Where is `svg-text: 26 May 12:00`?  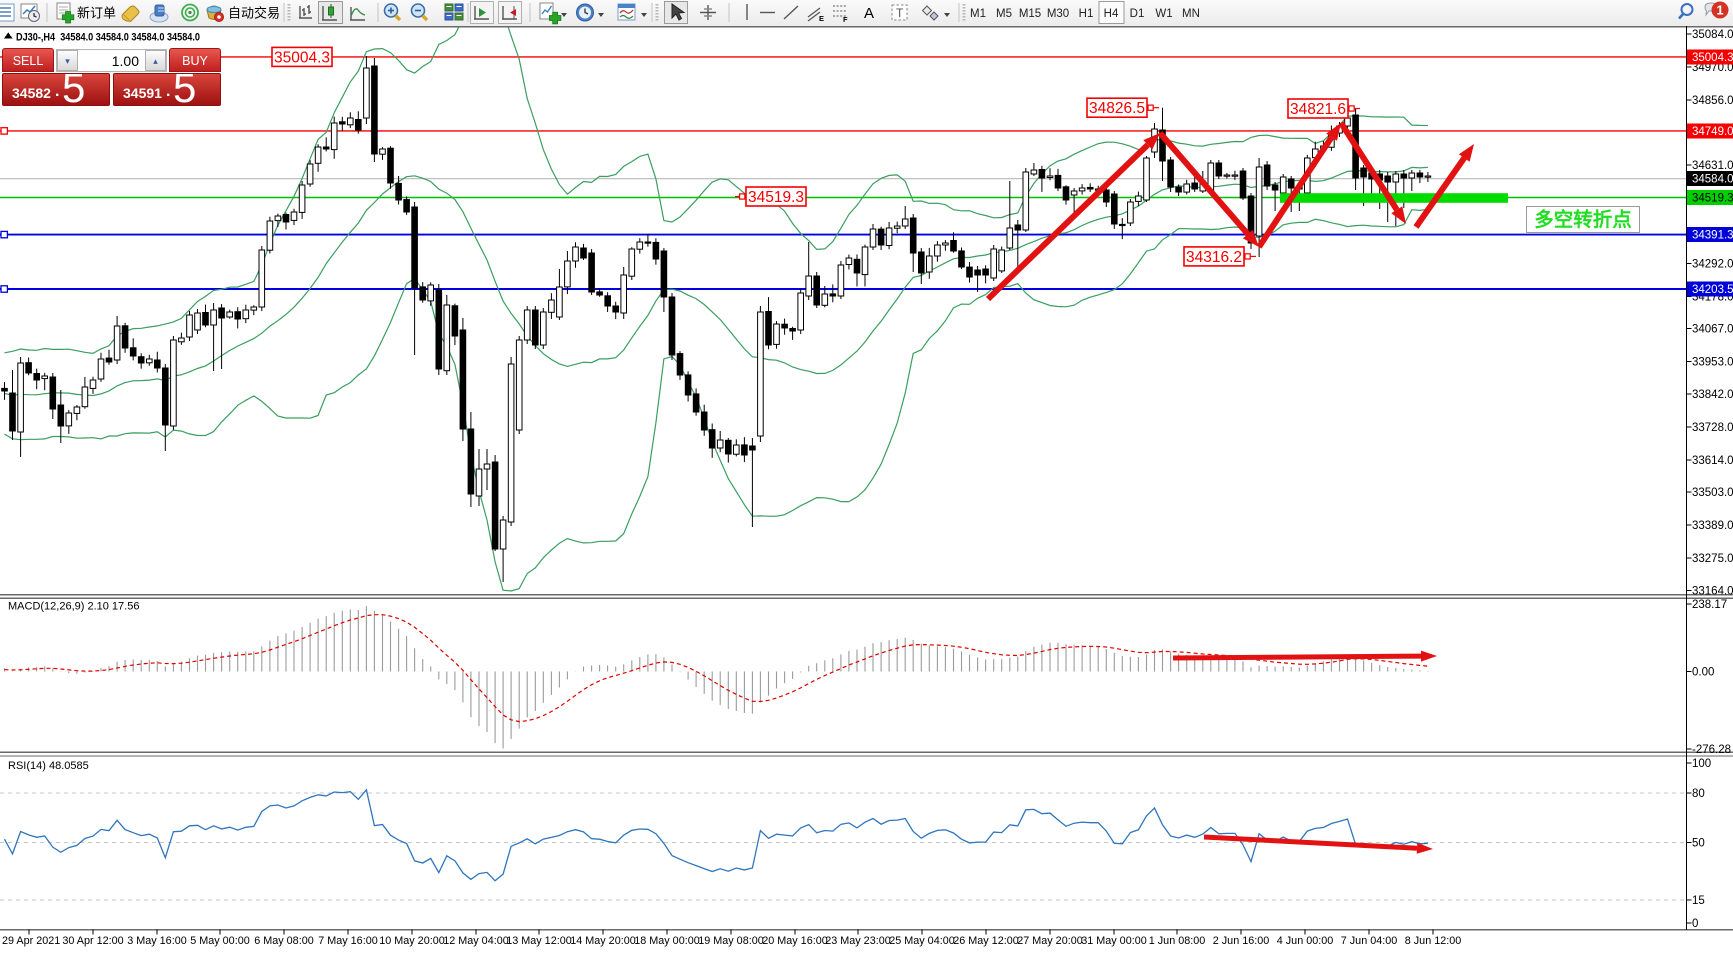
svg-text: 26 May 12:00 is located at coordinates (985, 941).